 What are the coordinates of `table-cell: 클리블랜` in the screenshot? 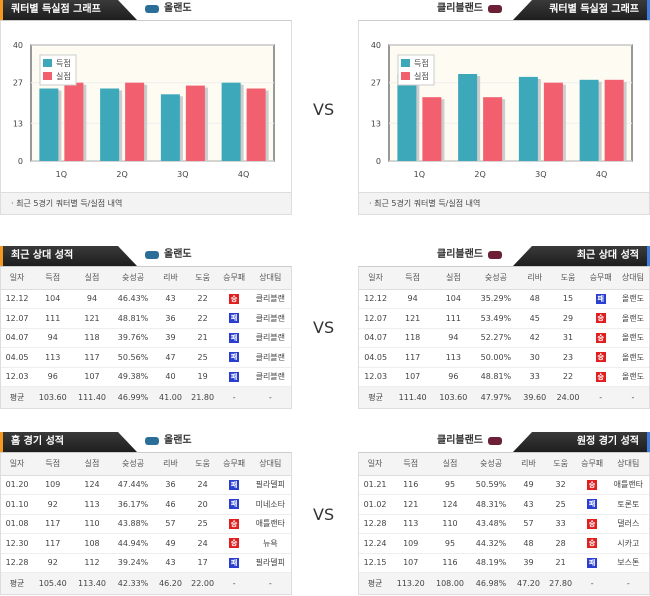 It's located at (270, 299).